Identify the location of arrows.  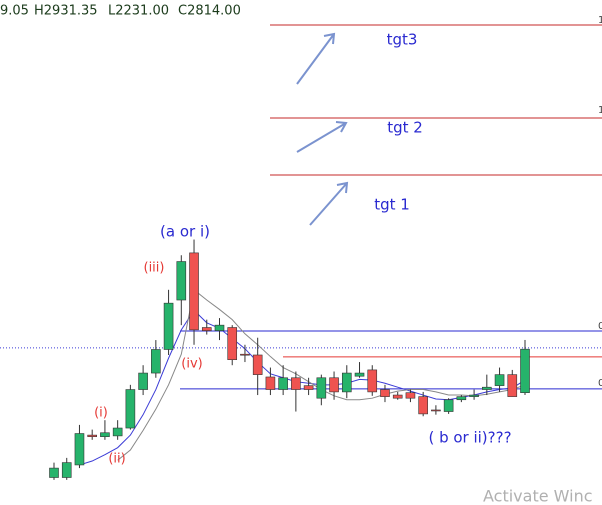
(322, 129).